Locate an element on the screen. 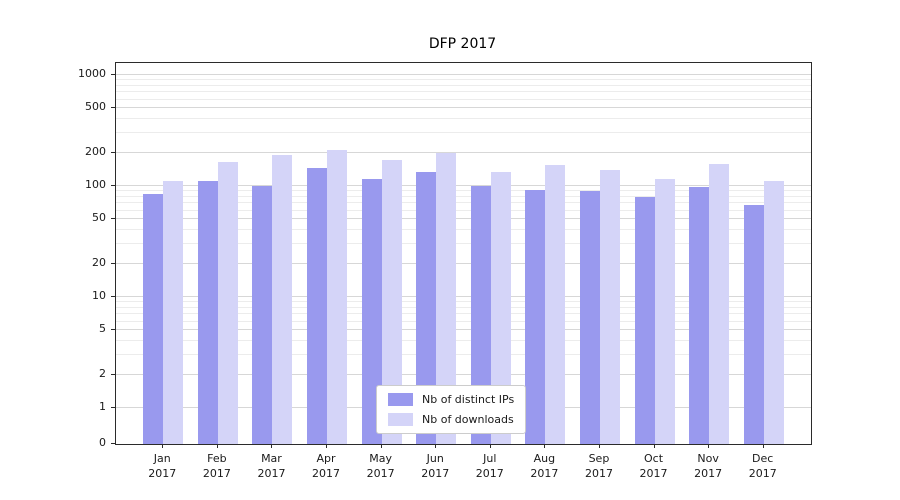  x-tick-label-dec: Dec 2017 is located at coordinates (762, 466).